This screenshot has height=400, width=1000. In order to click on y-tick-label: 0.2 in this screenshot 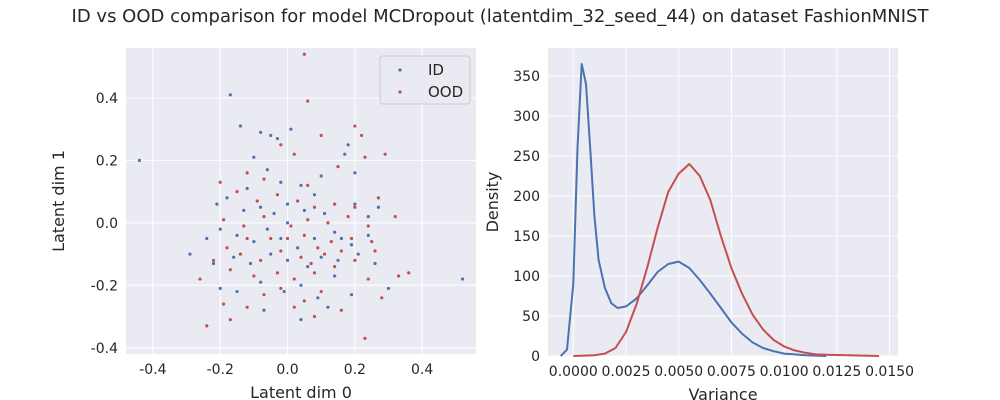, I will do `click(107, 161)`.